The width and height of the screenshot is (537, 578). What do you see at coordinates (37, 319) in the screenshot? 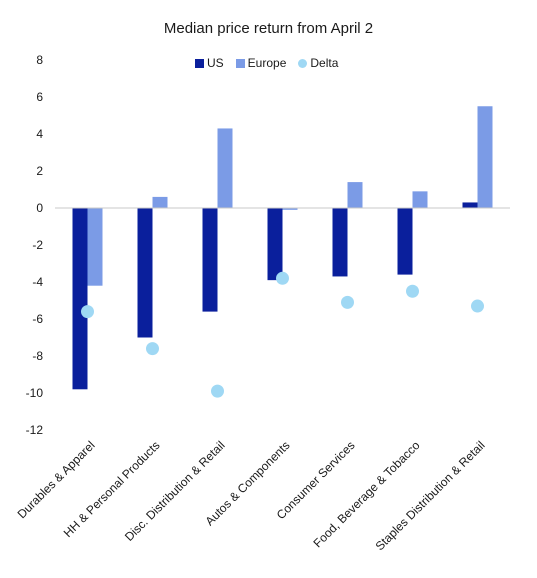
I see `y-tick-label: -6` at bounding box center [37, 319].